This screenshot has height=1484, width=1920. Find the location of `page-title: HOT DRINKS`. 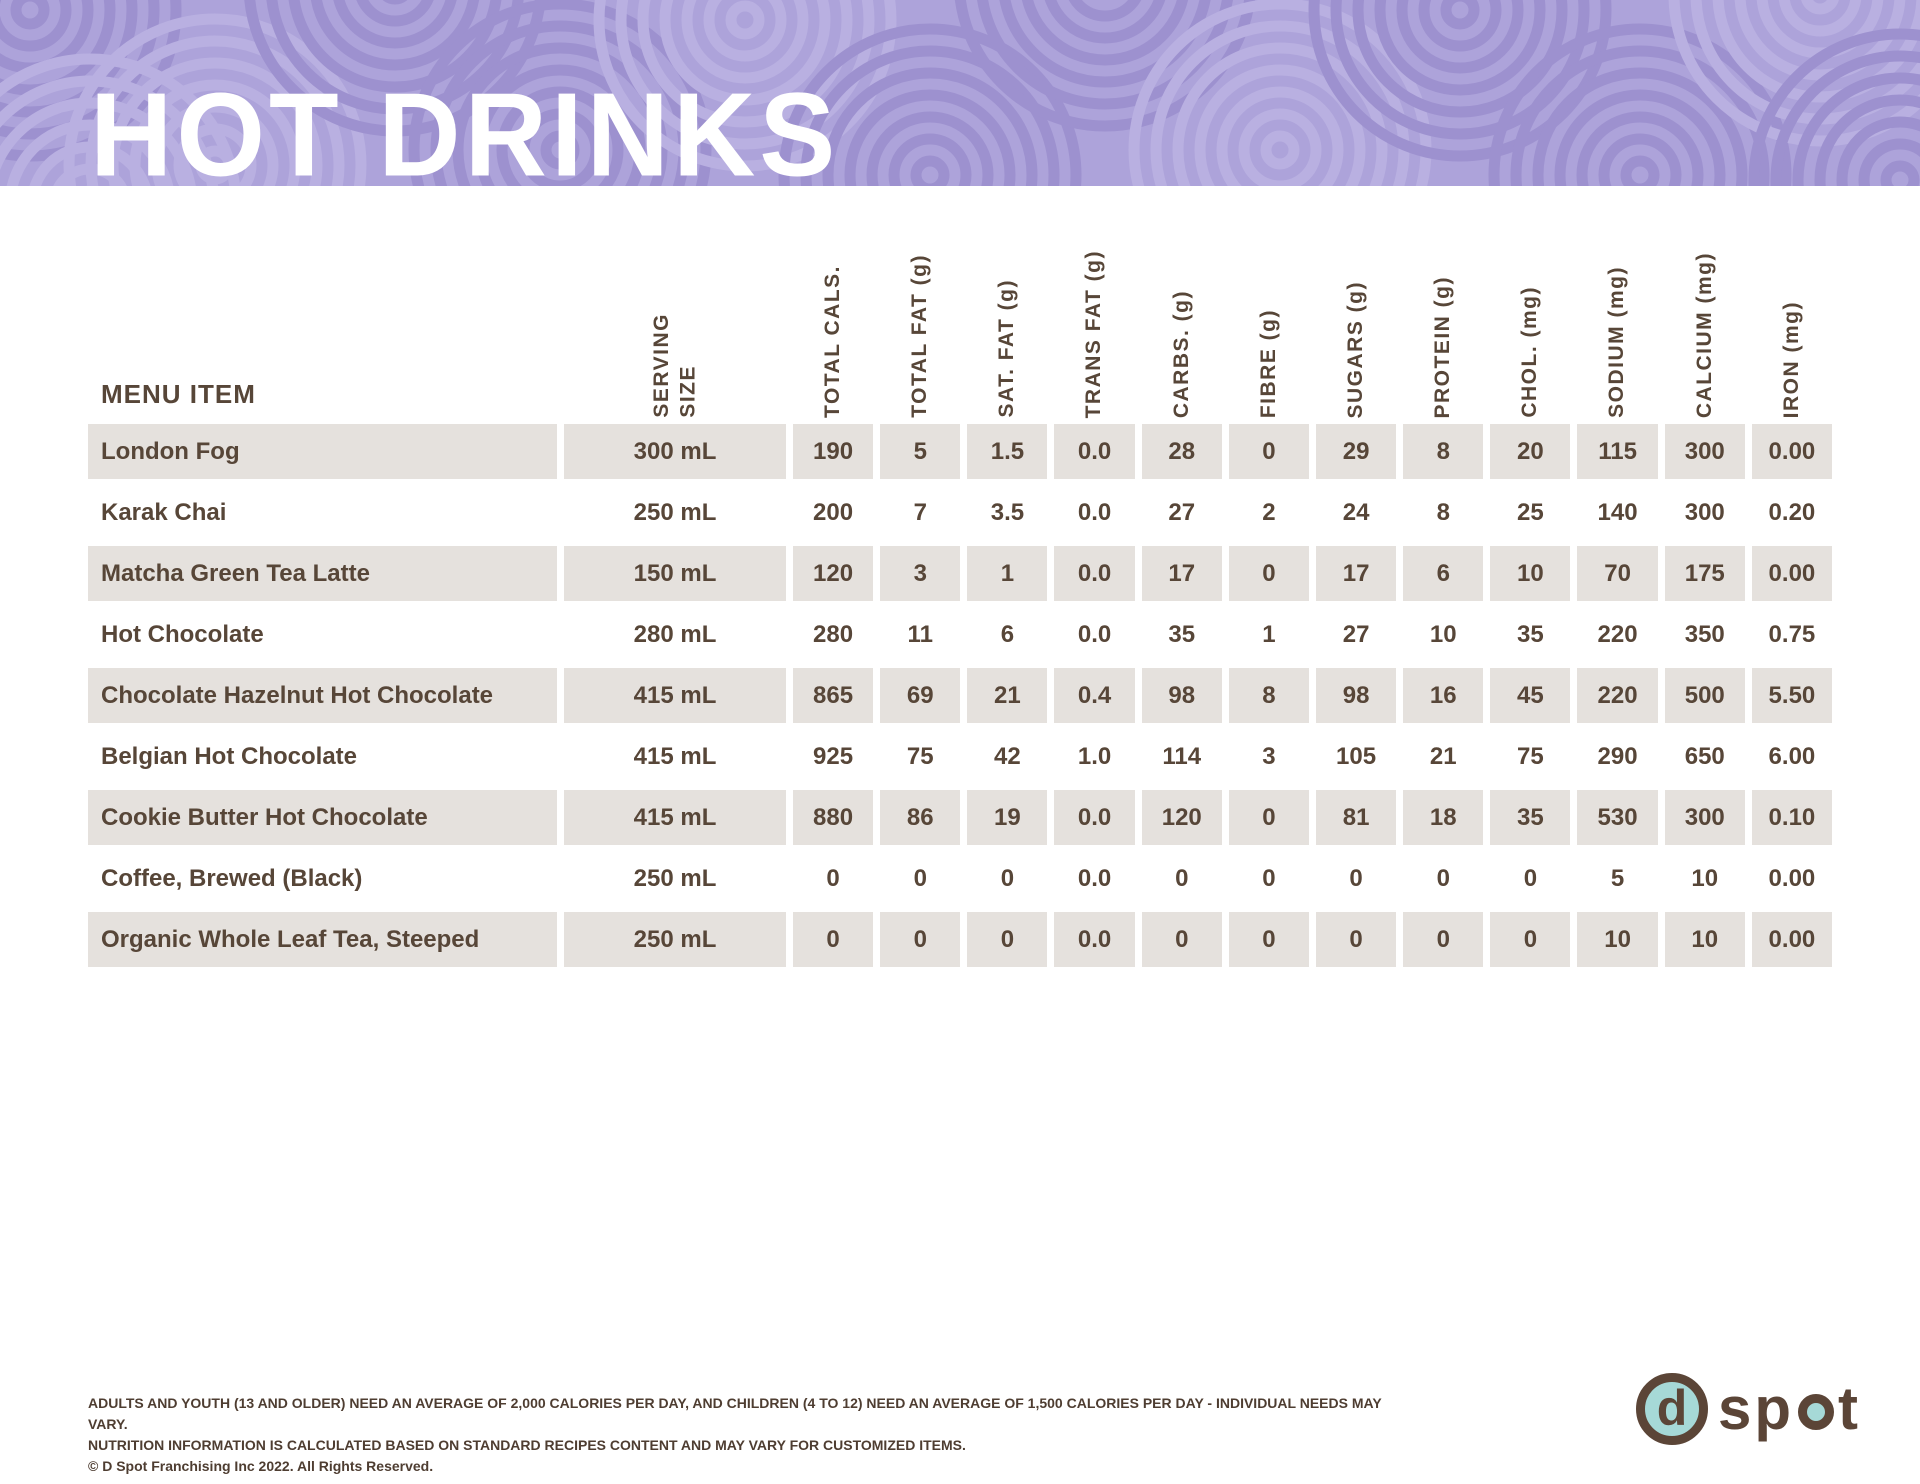

page-title: HOT DRINKS is located at coordinates (465, 127).